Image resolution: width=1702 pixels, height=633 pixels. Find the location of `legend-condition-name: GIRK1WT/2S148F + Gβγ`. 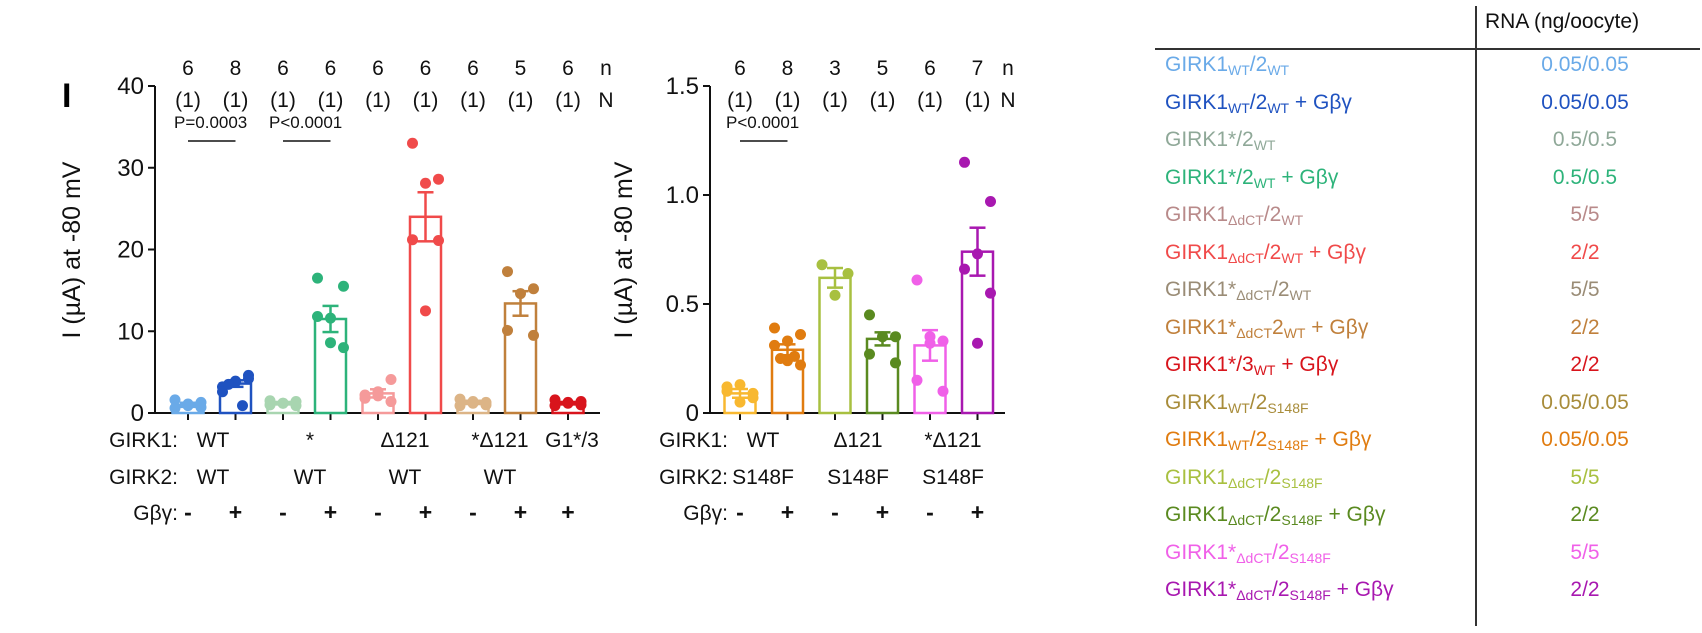

legend-condition-name: GIRK1WT/2S148F + Gβγ is located at coordinates (1268, 440).